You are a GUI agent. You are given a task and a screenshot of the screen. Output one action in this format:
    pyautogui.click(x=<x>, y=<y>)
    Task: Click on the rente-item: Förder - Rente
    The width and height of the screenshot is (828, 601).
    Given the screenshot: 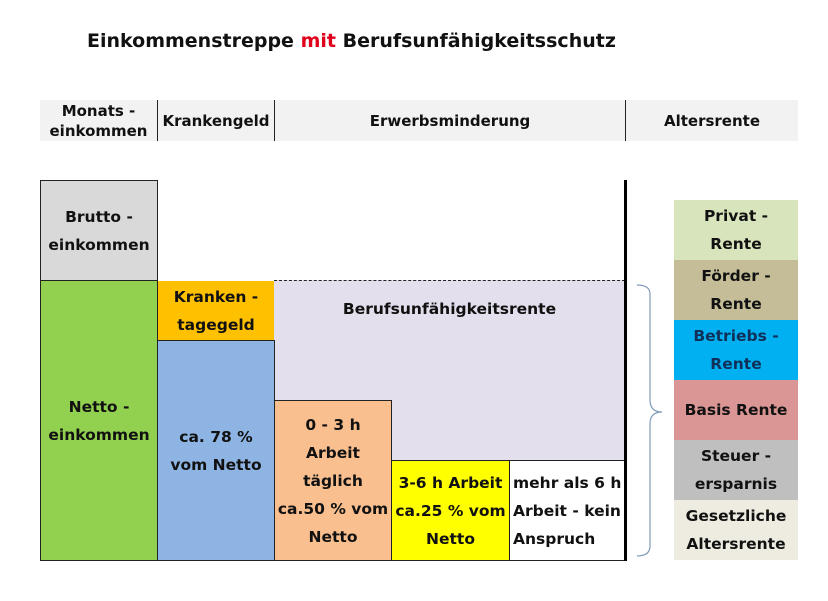 What is the action you would take?
    pyautogui.click(x=736, y=290)
    